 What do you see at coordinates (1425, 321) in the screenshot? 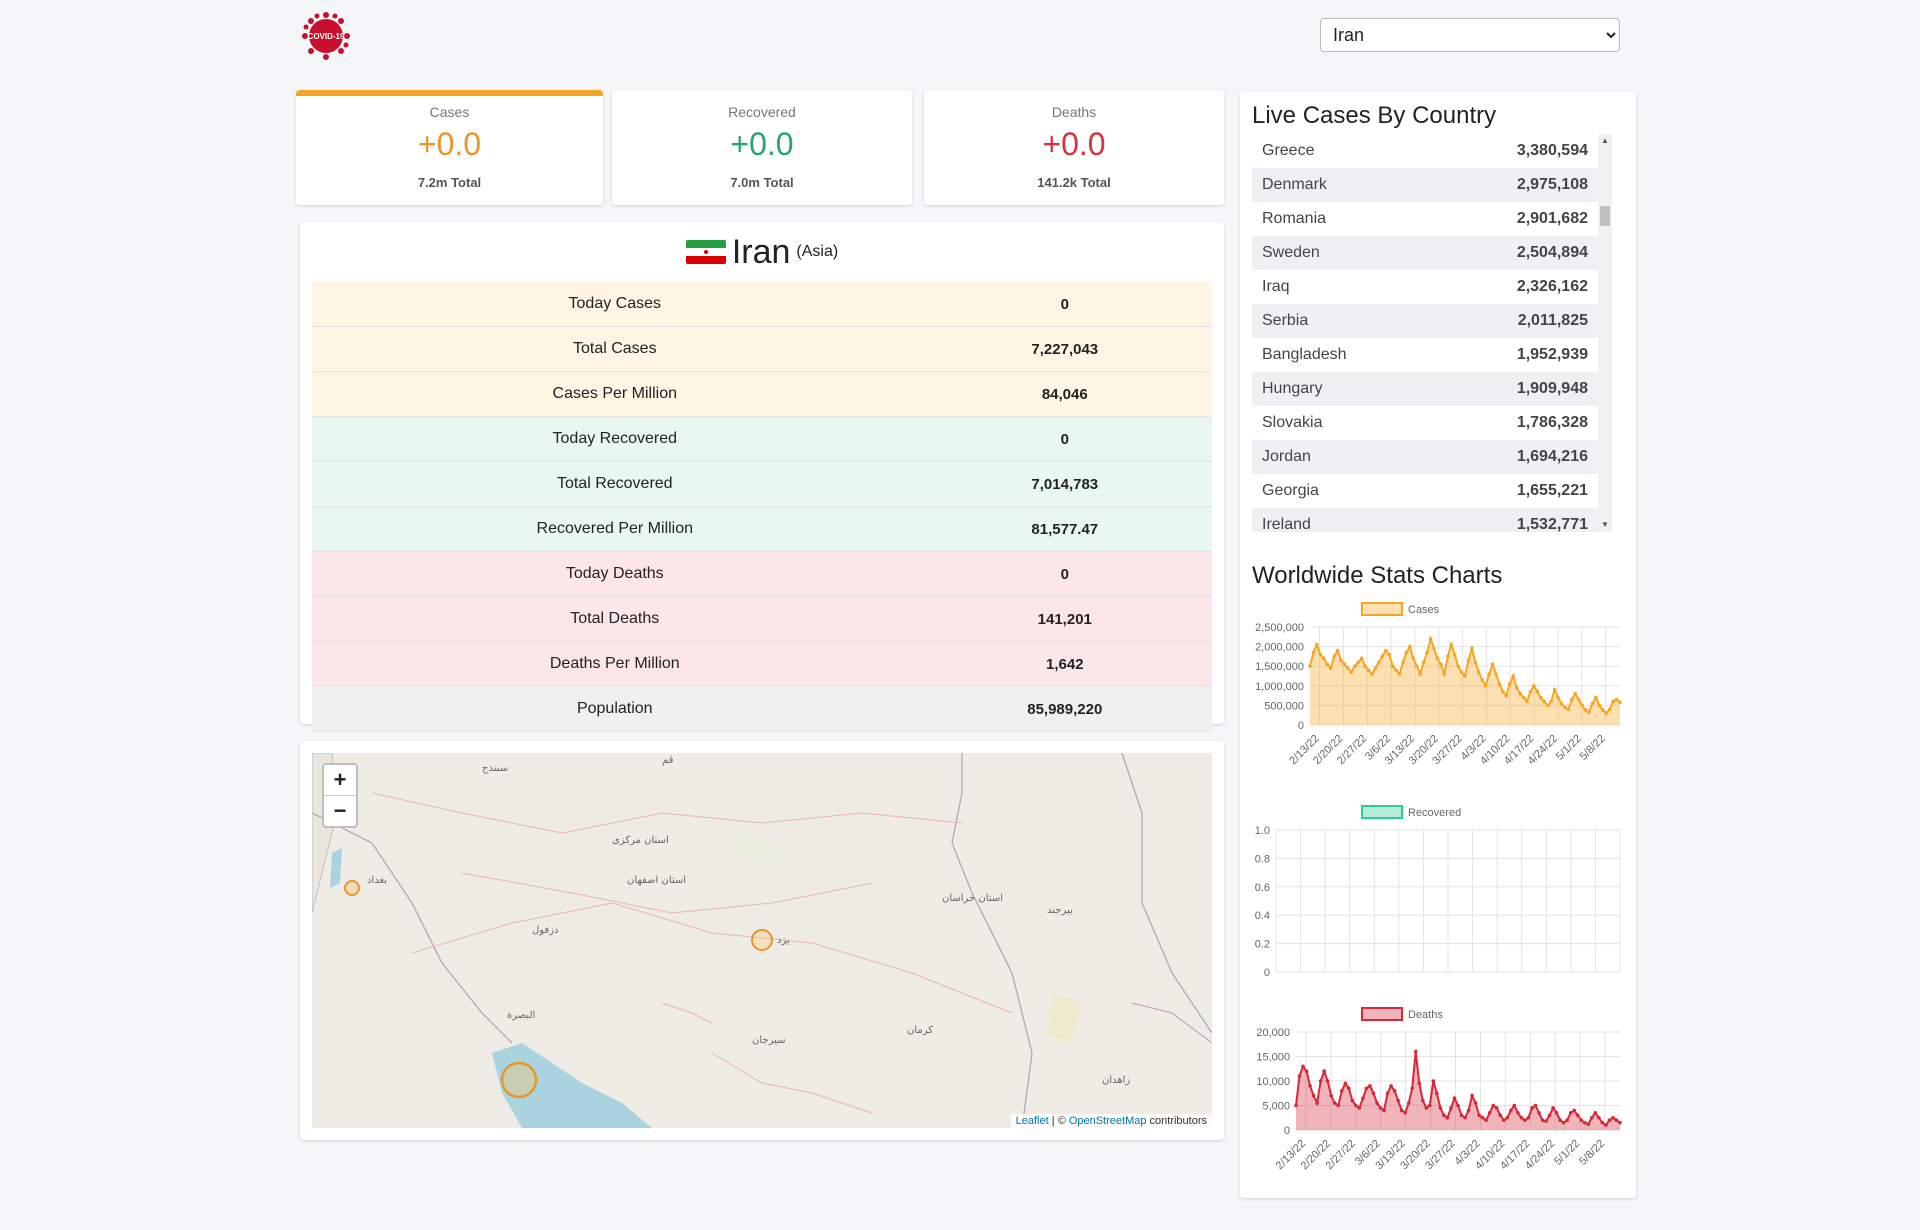
I see `list-item: Serbia 2,011,825` at bounding box center [1425, 321].